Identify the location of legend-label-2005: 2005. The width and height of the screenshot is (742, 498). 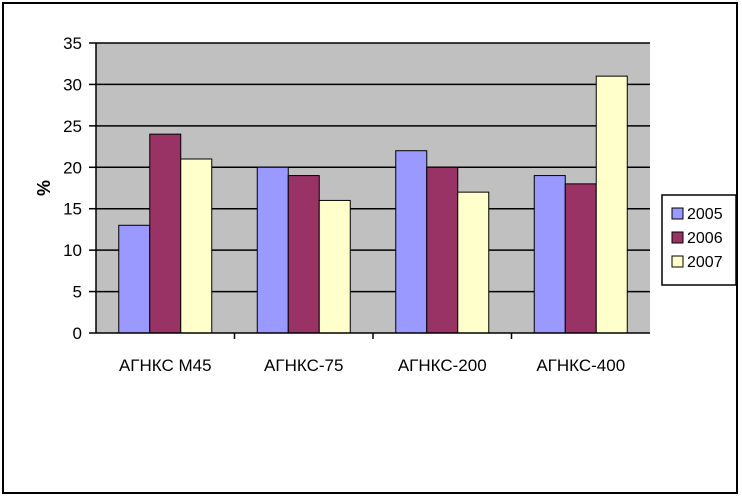
(705, 214).